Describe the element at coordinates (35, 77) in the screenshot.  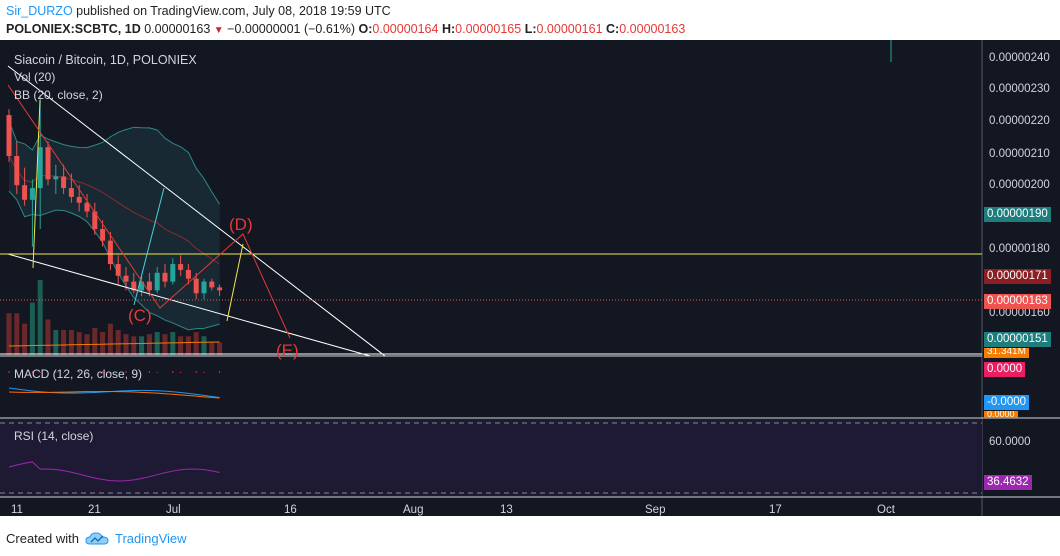
I see `volume-legend: Vol (20)` at that location.